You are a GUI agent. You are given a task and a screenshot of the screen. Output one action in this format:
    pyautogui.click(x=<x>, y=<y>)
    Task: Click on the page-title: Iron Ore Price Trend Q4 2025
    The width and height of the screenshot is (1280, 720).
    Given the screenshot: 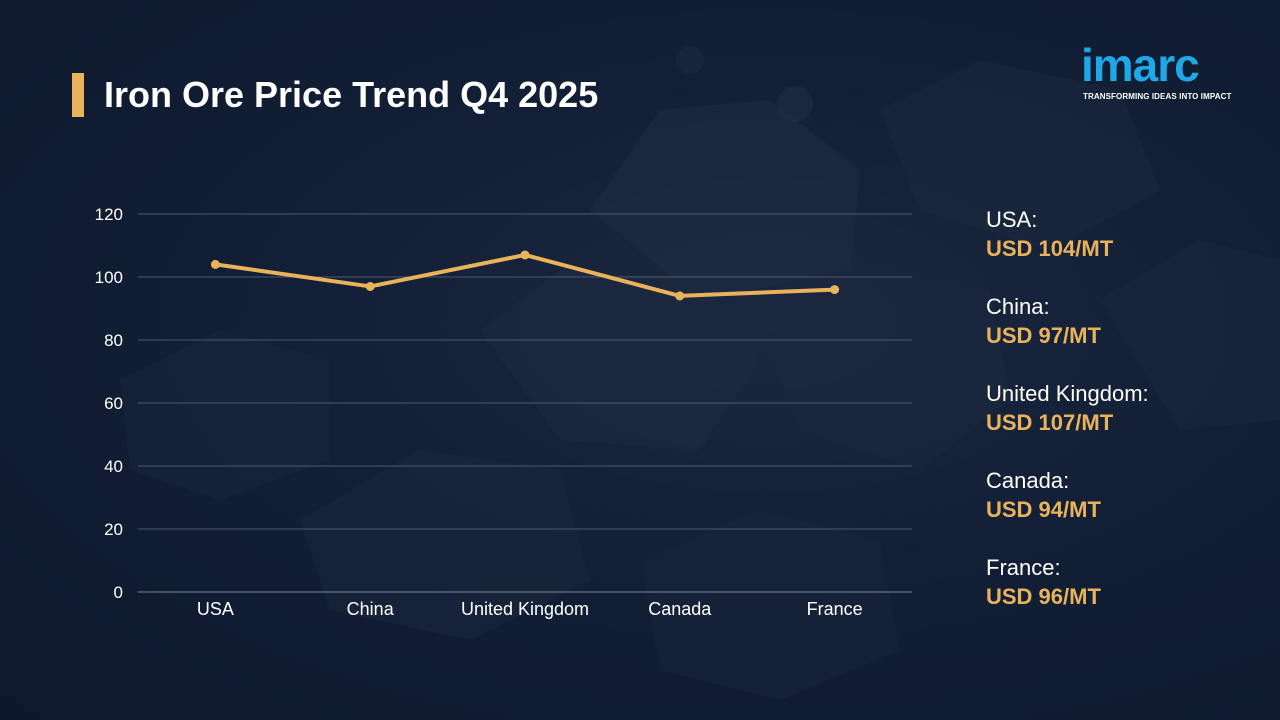 What is the action you would take?
    pyautogui.click(x=351, y=94)
    